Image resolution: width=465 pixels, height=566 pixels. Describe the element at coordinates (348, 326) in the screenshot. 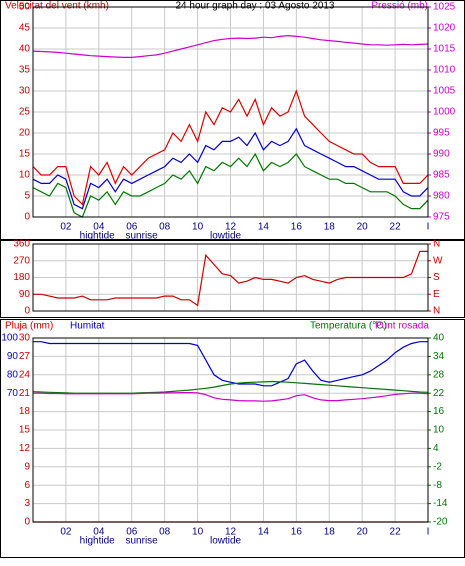

I see `legend-entry: Temperatura (°C)` at that location.